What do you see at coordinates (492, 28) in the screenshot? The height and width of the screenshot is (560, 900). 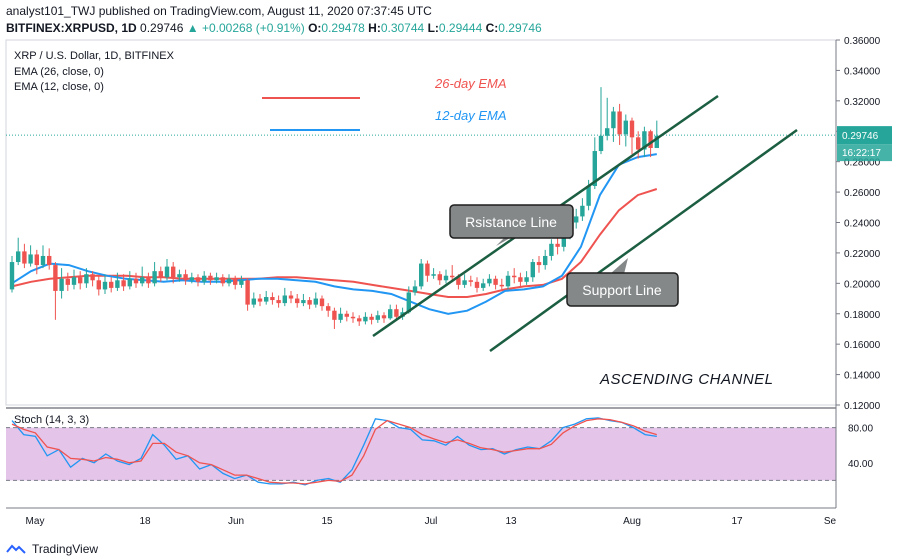 I see `close-label: C:` at bounding box center [492, 28].